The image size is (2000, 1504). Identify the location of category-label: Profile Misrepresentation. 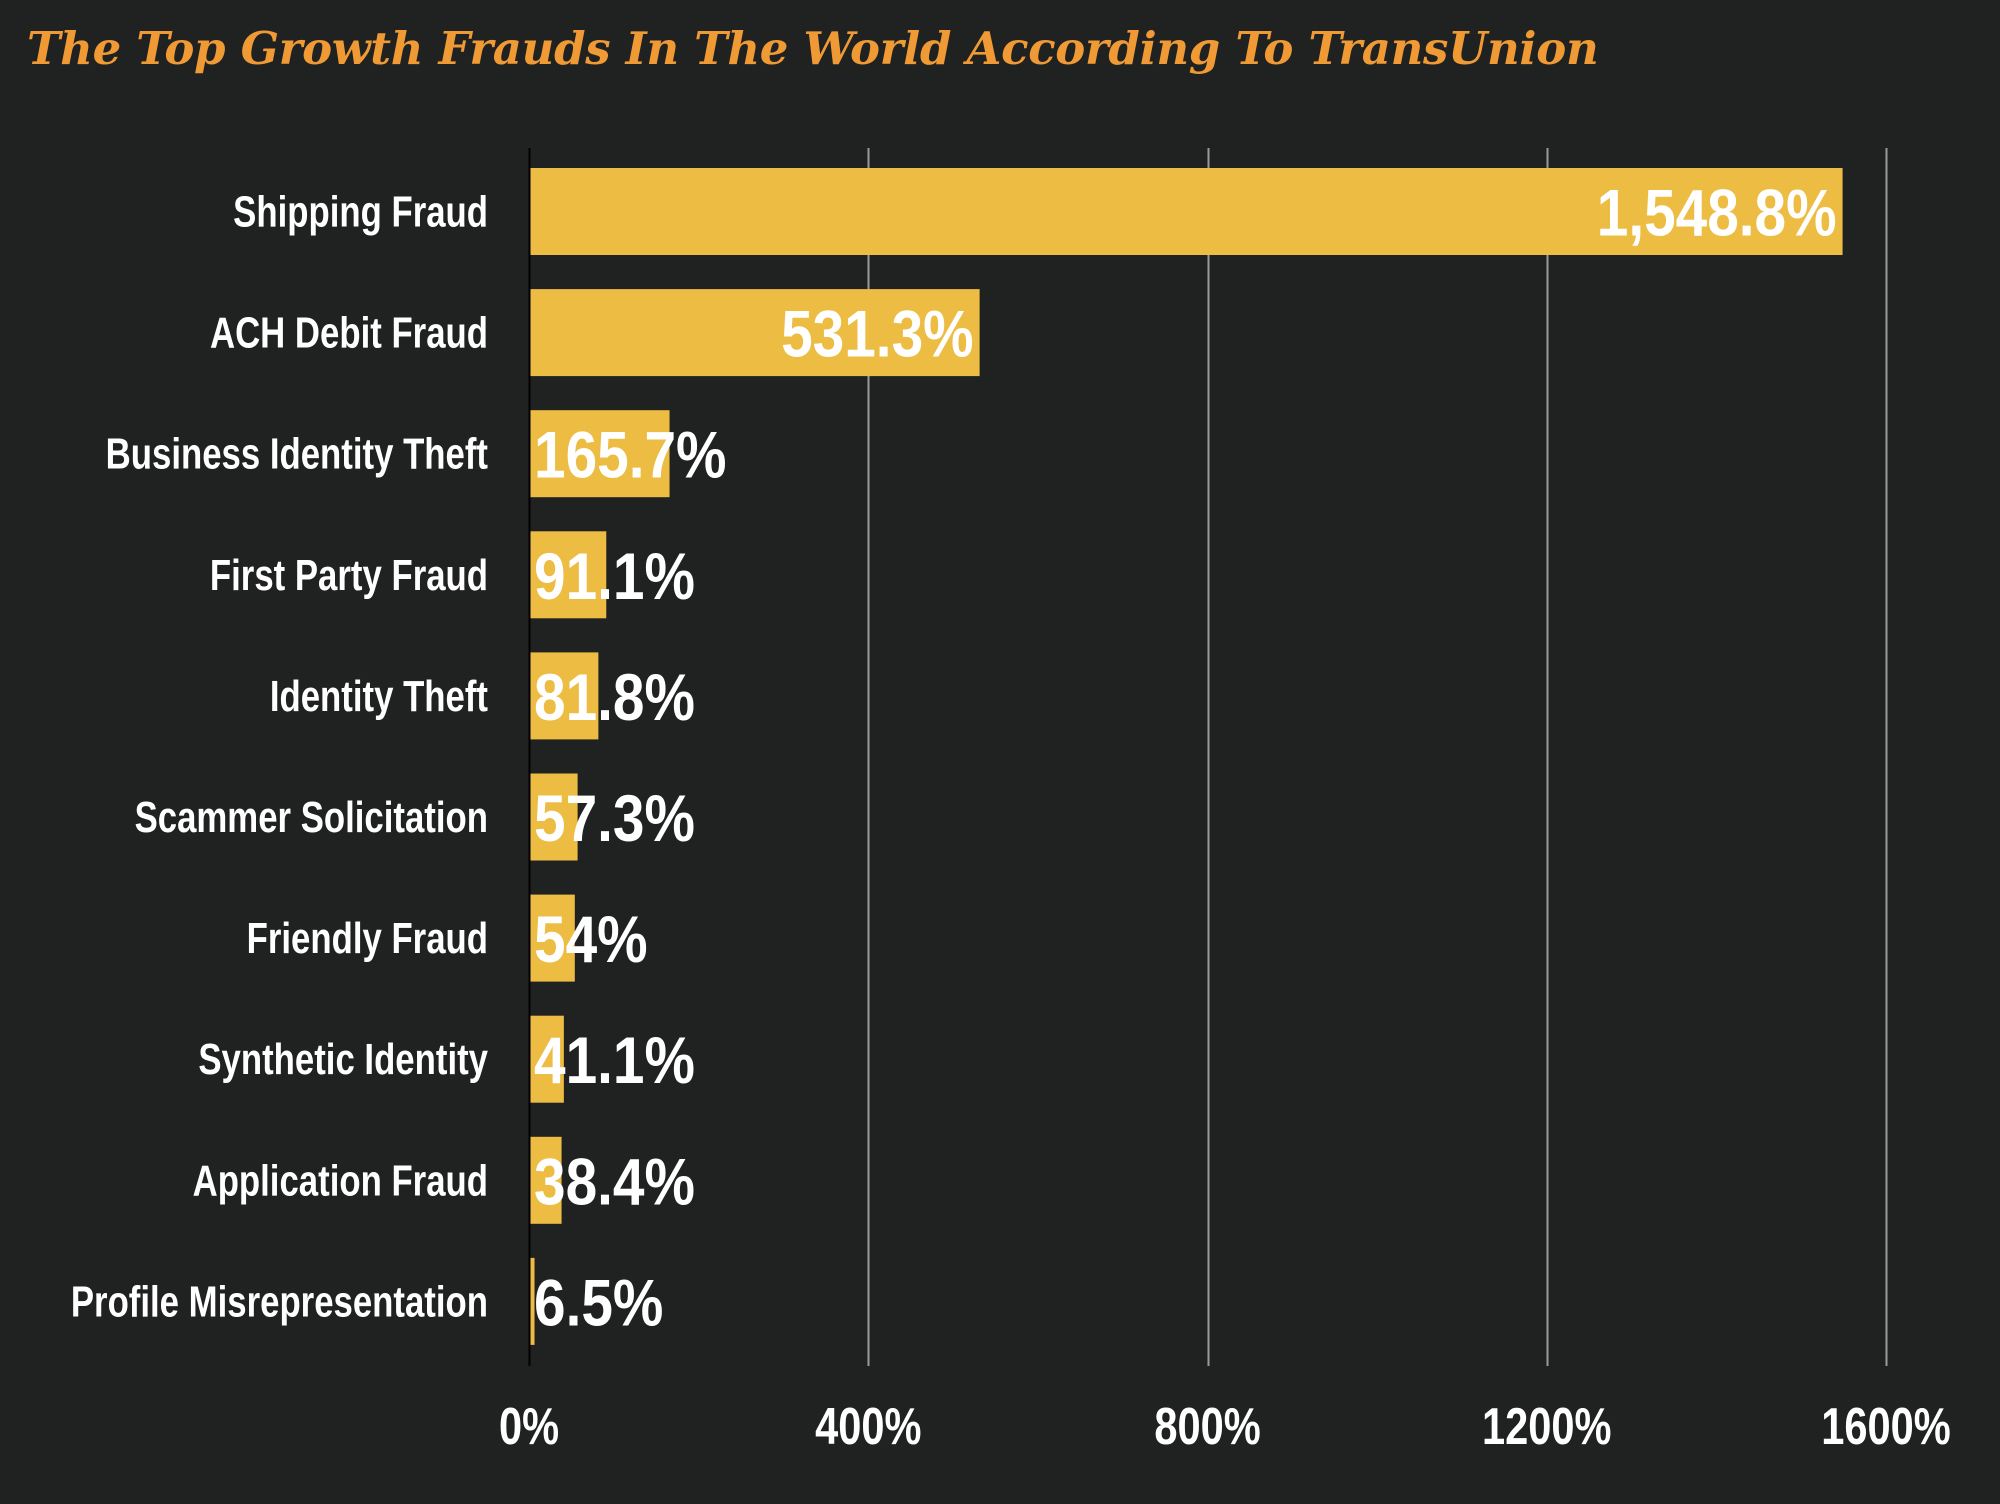
(279, 1302).